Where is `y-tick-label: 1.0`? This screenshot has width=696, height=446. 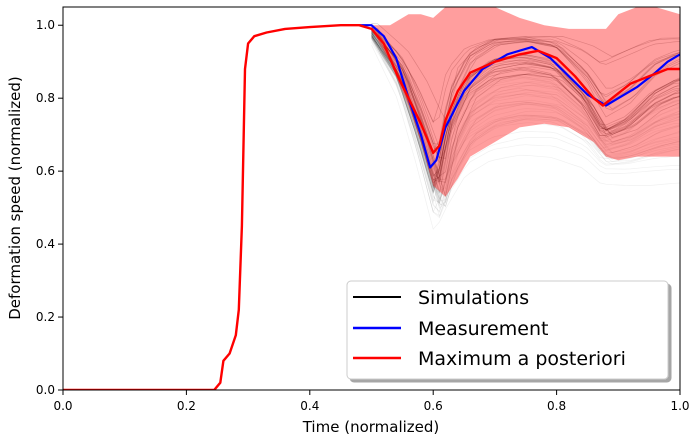
y-tick-label: 1.0 is located at coordinates (45, 25).